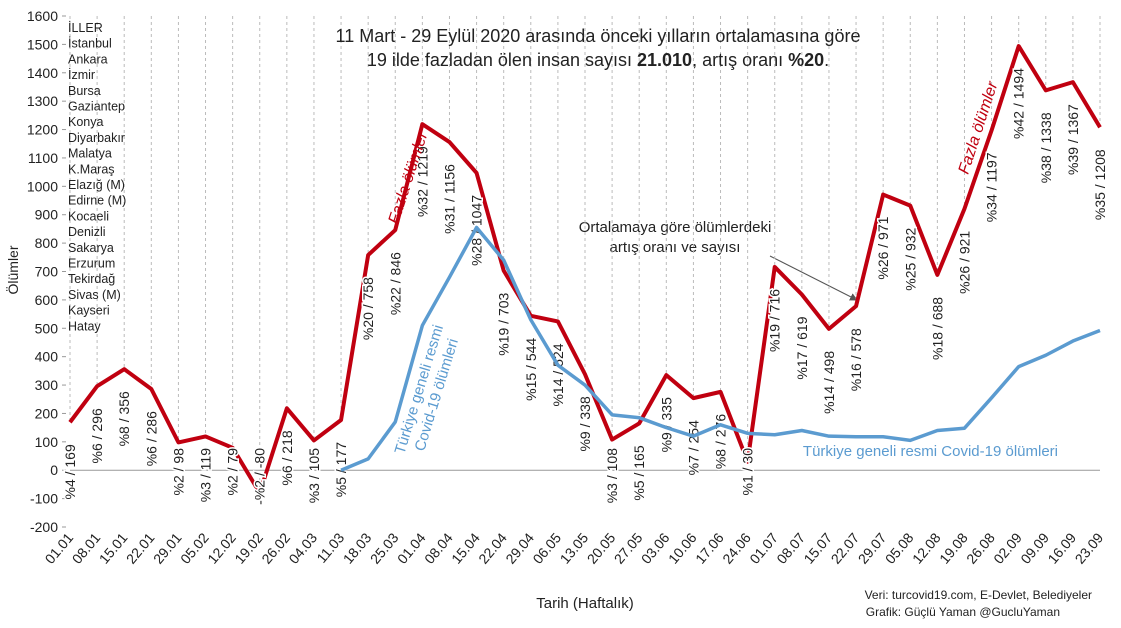 Image resolution: width=1121 pixels, height=628 pixels. Describe the element at coordinates (502, 60) in the screenshot. I see `title-part: 19 ilde fazladan ölen insan sayısı` at that location.